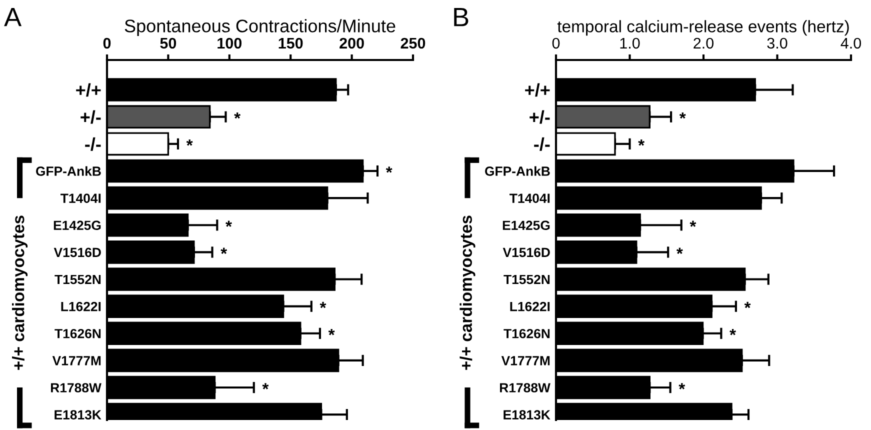 This screenshot has height=430, width=871. What do you see at coordinates (703, 28) in the screenshot?
I see `chart-title: temporal calcium-release events (hertz)` at bounding box center [703, 28].